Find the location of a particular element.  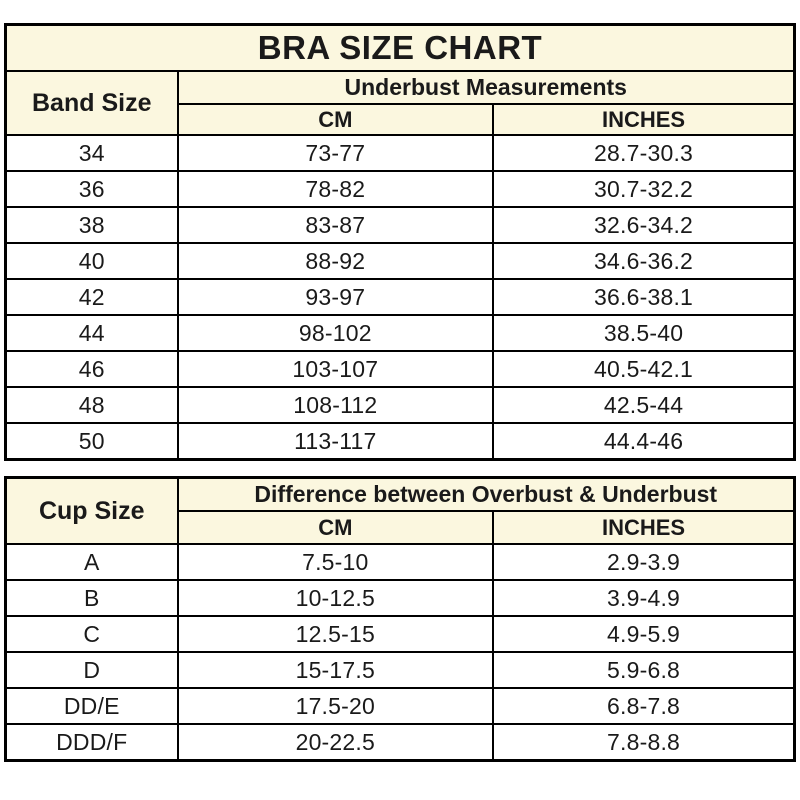

value-cell: 34.6-36.2 is located at coordinates (644, 261).